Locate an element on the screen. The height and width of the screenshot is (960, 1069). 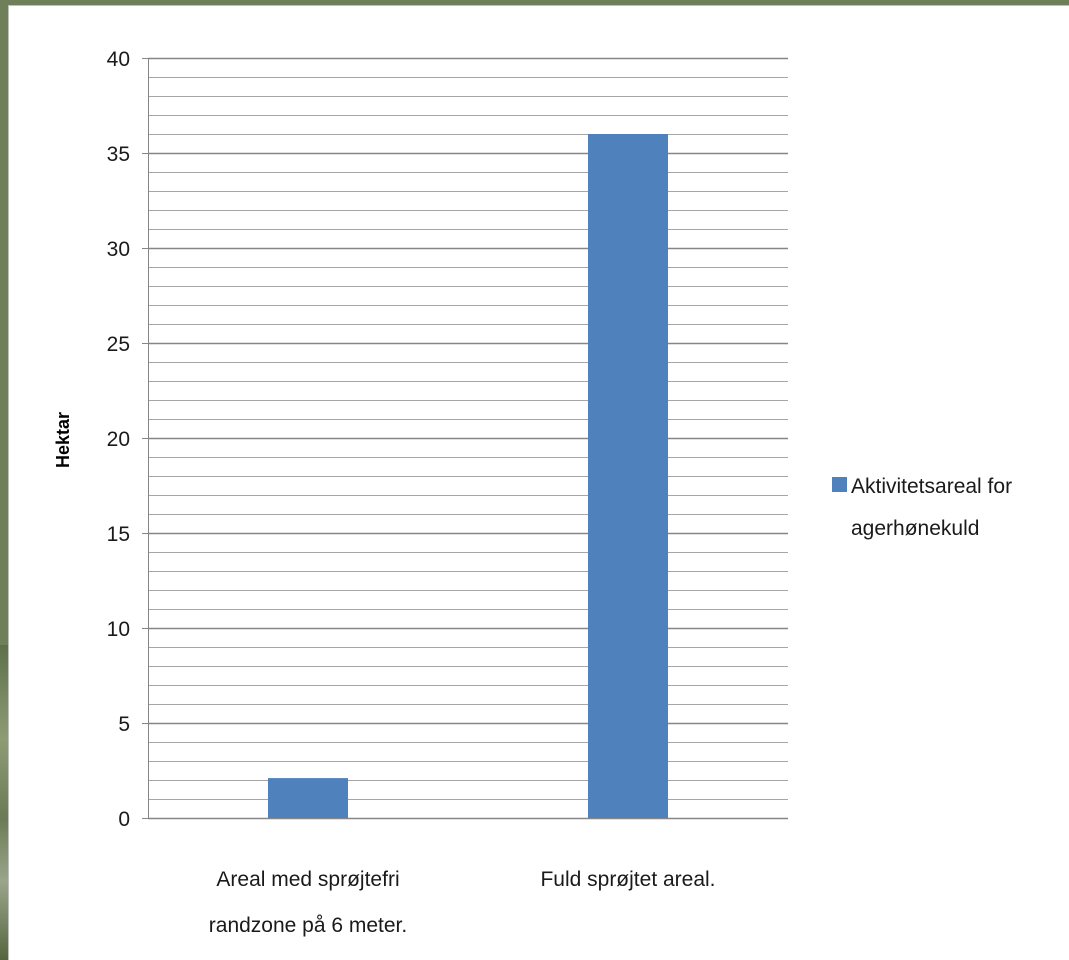
y-tick-label: 20 is located at coordinates (118, 439).